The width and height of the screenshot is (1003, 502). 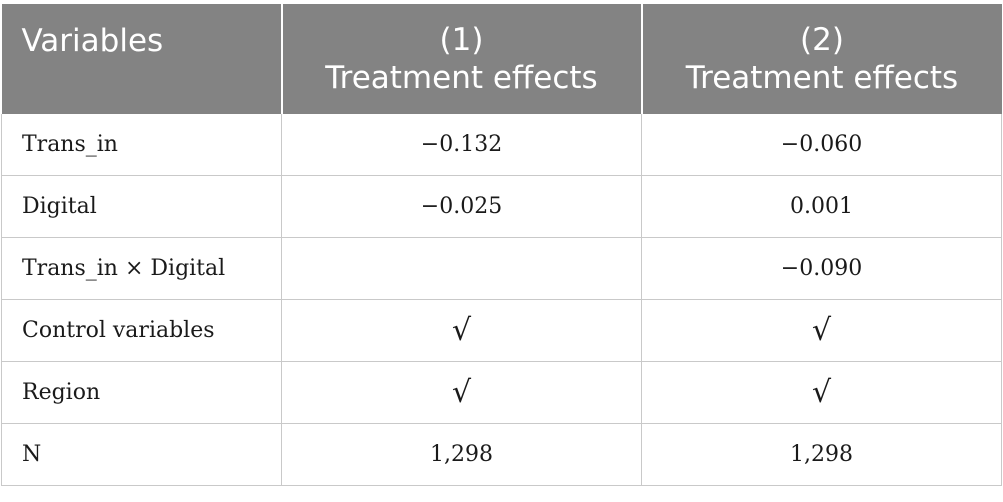 I want to click on row-label: Trans_in, so click(x=141, y=145).